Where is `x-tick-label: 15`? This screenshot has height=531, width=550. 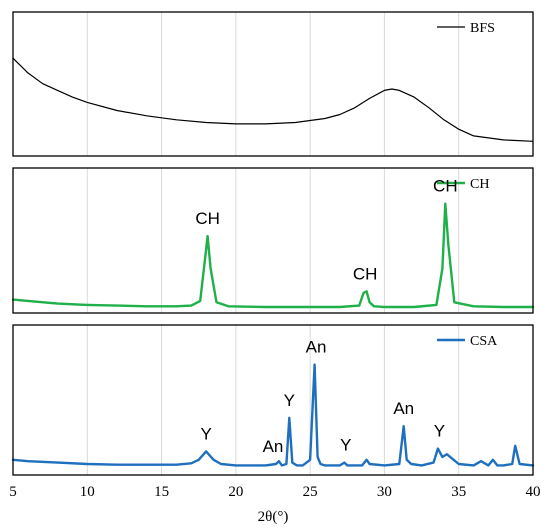 x-tick-label: 15 is located at coordinates (161, 492).